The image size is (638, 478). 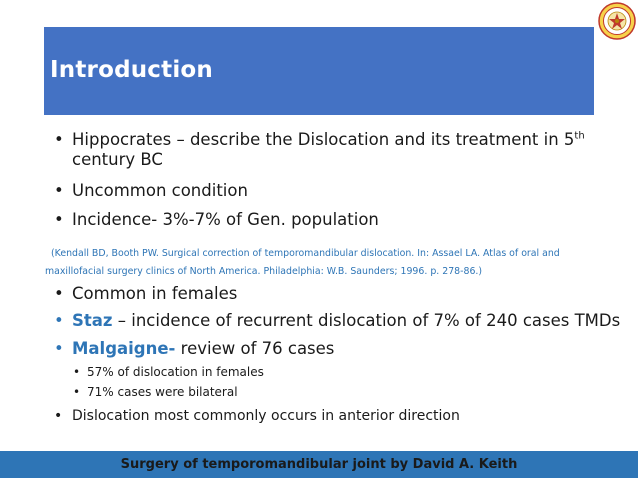 What do you see at coordinates (617, 21) in the screenshot?
I see `institution-seal-icon` at bounding box center [617, 21].